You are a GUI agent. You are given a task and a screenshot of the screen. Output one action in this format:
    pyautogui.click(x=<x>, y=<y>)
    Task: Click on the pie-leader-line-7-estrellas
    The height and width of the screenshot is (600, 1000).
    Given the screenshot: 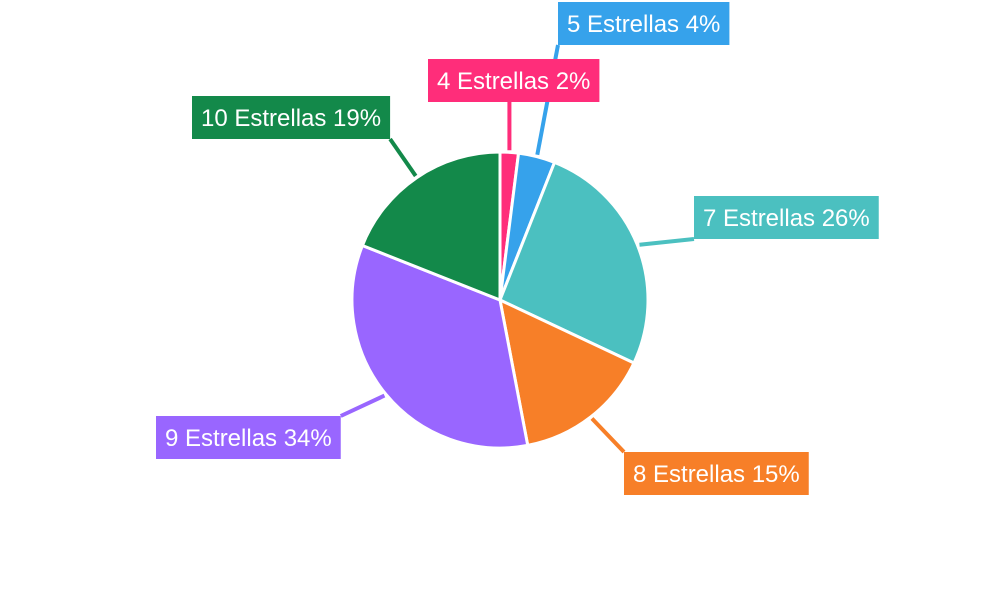 What is the action you would take?
    pyautogui.click(x=667, y=242)
    